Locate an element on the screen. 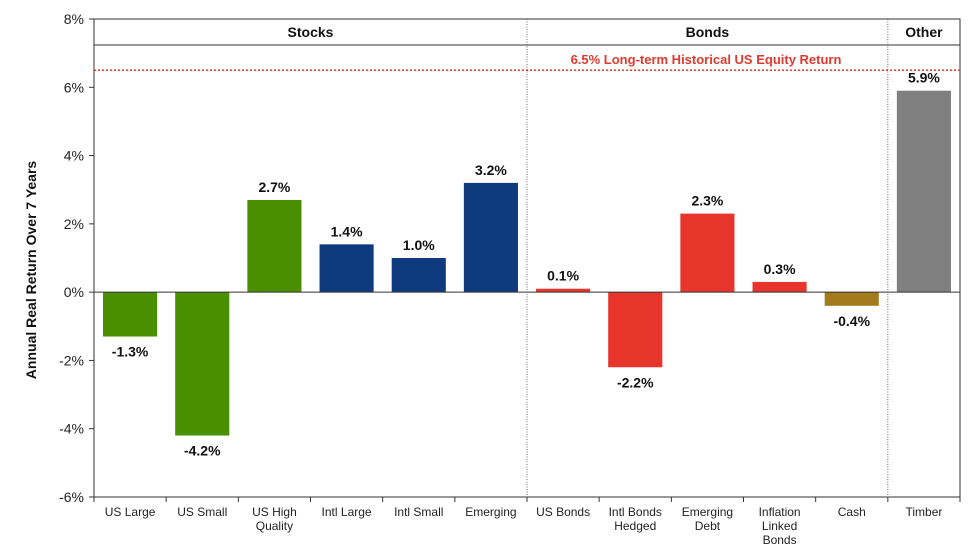  y-tick-label: -2% is located at coordinates (71, 360).